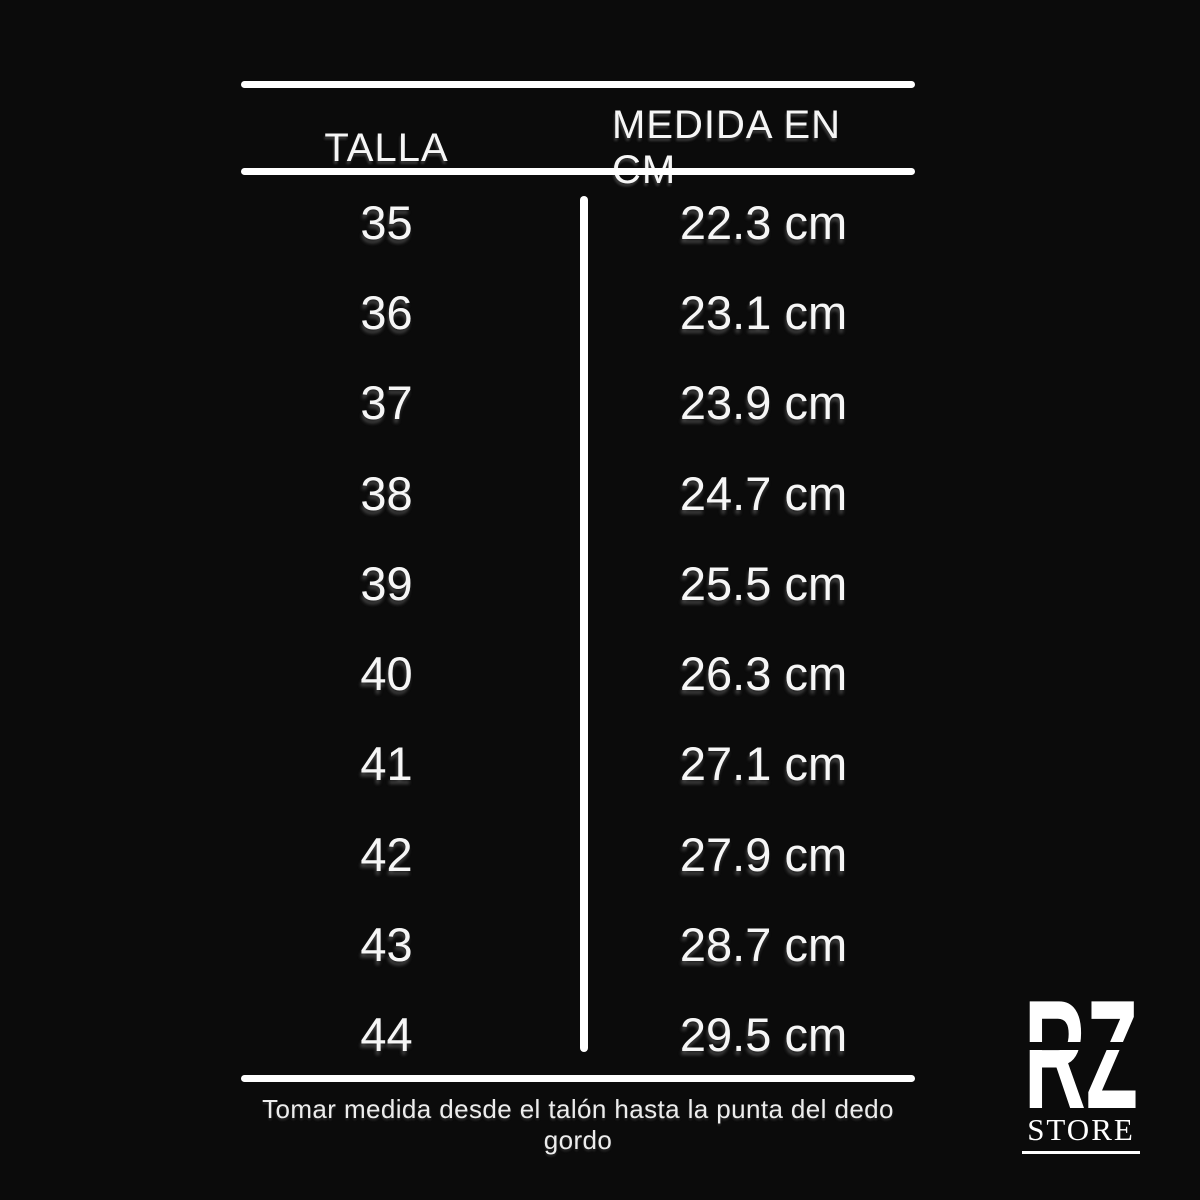  Describe the element at coordinates (578, 1035) in the screenshot. I see `table-row: 44 29.5 cm` at that location.